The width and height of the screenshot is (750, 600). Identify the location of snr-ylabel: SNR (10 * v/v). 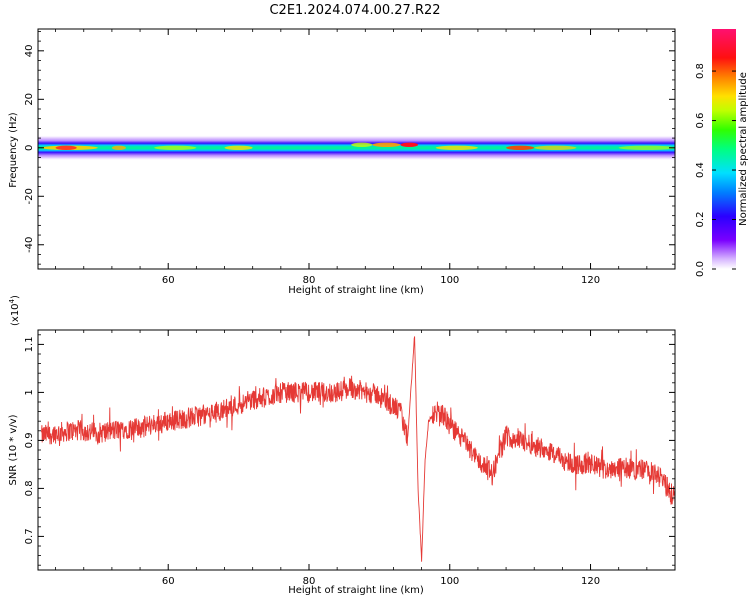
(13, 449).